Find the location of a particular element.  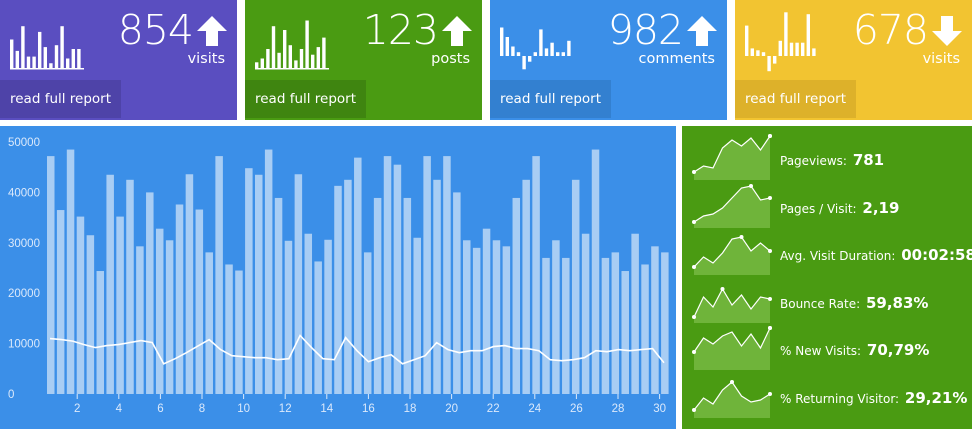

stat-row: % New Visits: 70,79% is located at coordinates (830, 349).